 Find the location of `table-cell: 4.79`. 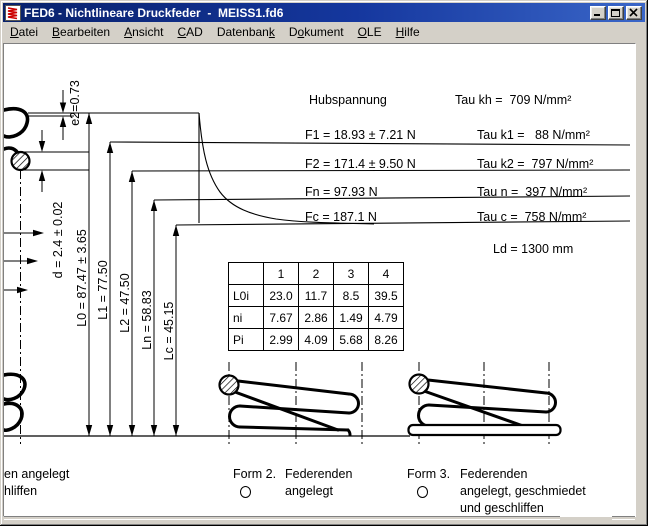

table-cell: 4.79 is located at coordinates (386, 317).